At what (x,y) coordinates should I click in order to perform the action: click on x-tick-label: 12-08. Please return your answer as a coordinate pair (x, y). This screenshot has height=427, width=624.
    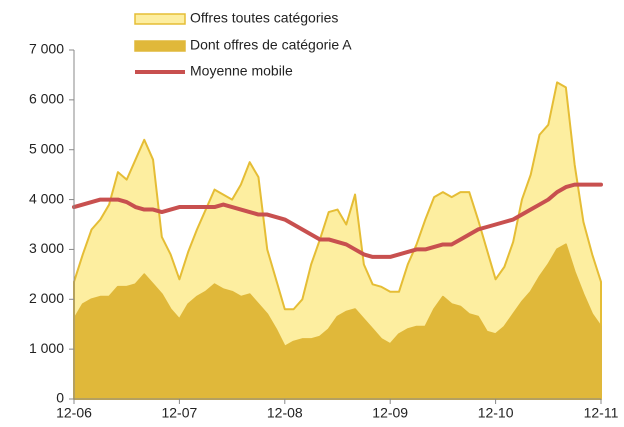
    Looking at the image, I should click on (285, 413).